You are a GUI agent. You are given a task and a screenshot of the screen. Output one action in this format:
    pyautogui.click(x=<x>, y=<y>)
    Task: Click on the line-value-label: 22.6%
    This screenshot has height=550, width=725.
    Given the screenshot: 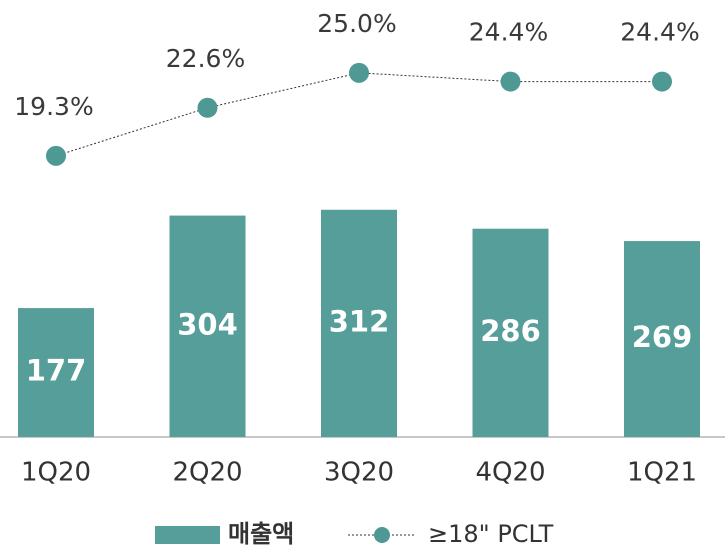 What is the action you would take?
    pyautogui.click(x=205, y=58)
    